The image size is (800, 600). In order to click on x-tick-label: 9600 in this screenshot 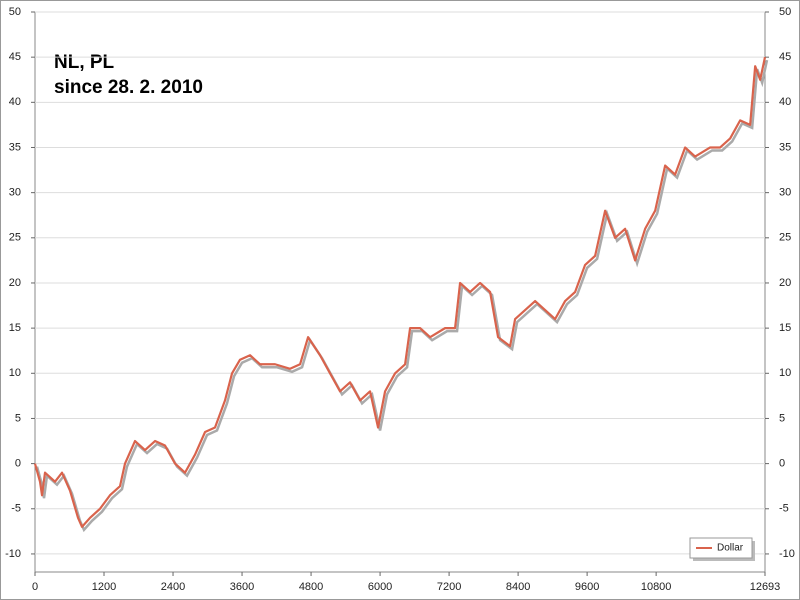, I will do `click(587, 587)`.